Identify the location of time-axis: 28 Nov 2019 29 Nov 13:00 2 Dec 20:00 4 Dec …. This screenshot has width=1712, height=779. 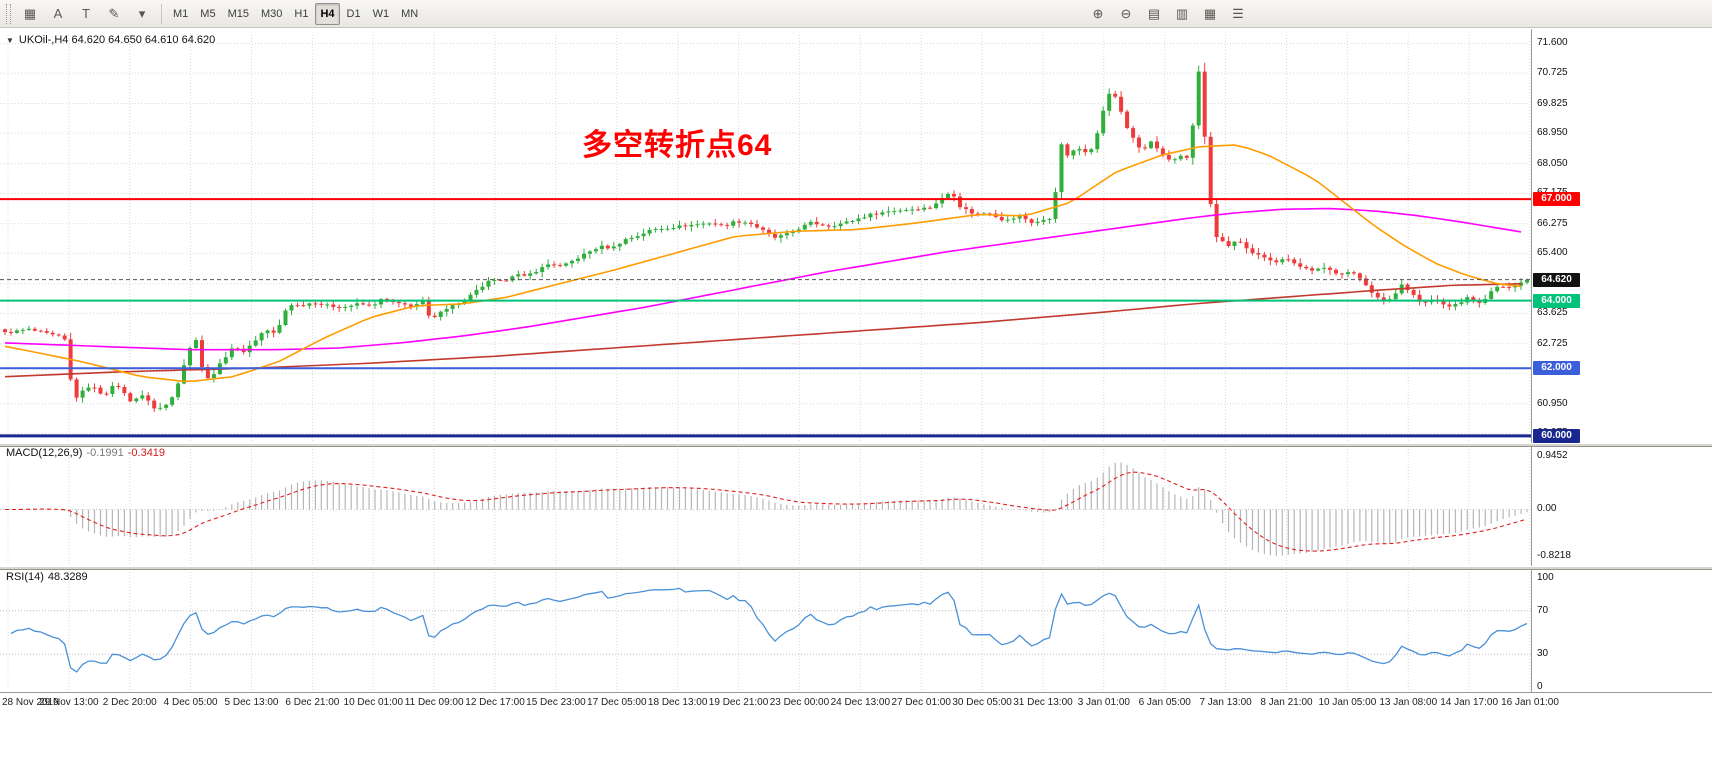
(856, 704).